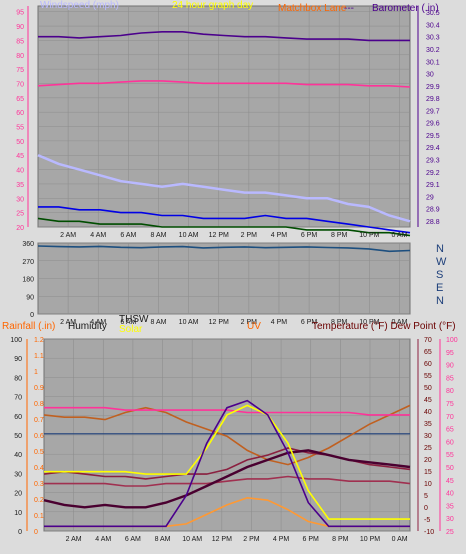 The image size is (466, 554). Describe the element at coordinates (439, 275) in the screenshot. I see `direction-label-s: S` at that location.